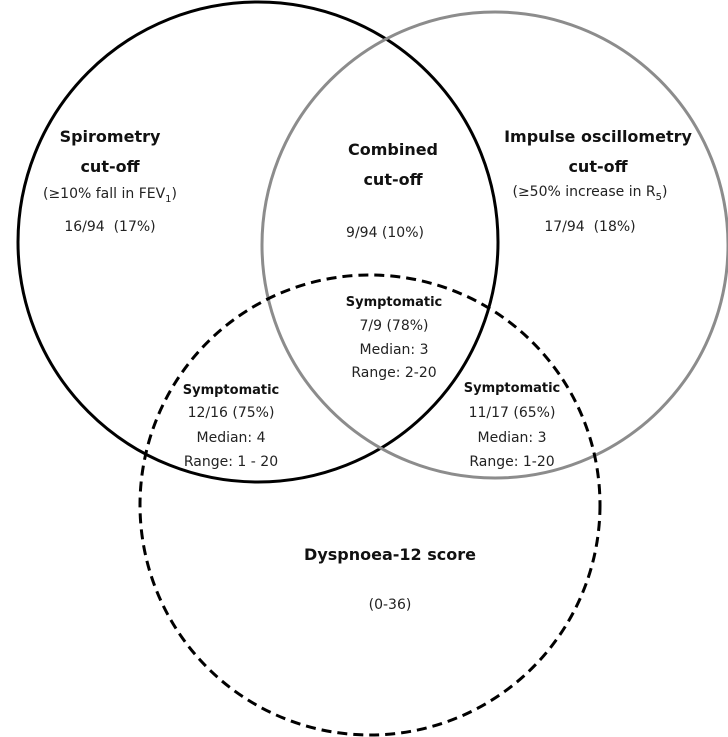 This screenshot has width=728, height=737. Describe the element at coordinates (104, 194) in the screenshot. I see `criterion-text: (≥10% fall in FEV` at that location.